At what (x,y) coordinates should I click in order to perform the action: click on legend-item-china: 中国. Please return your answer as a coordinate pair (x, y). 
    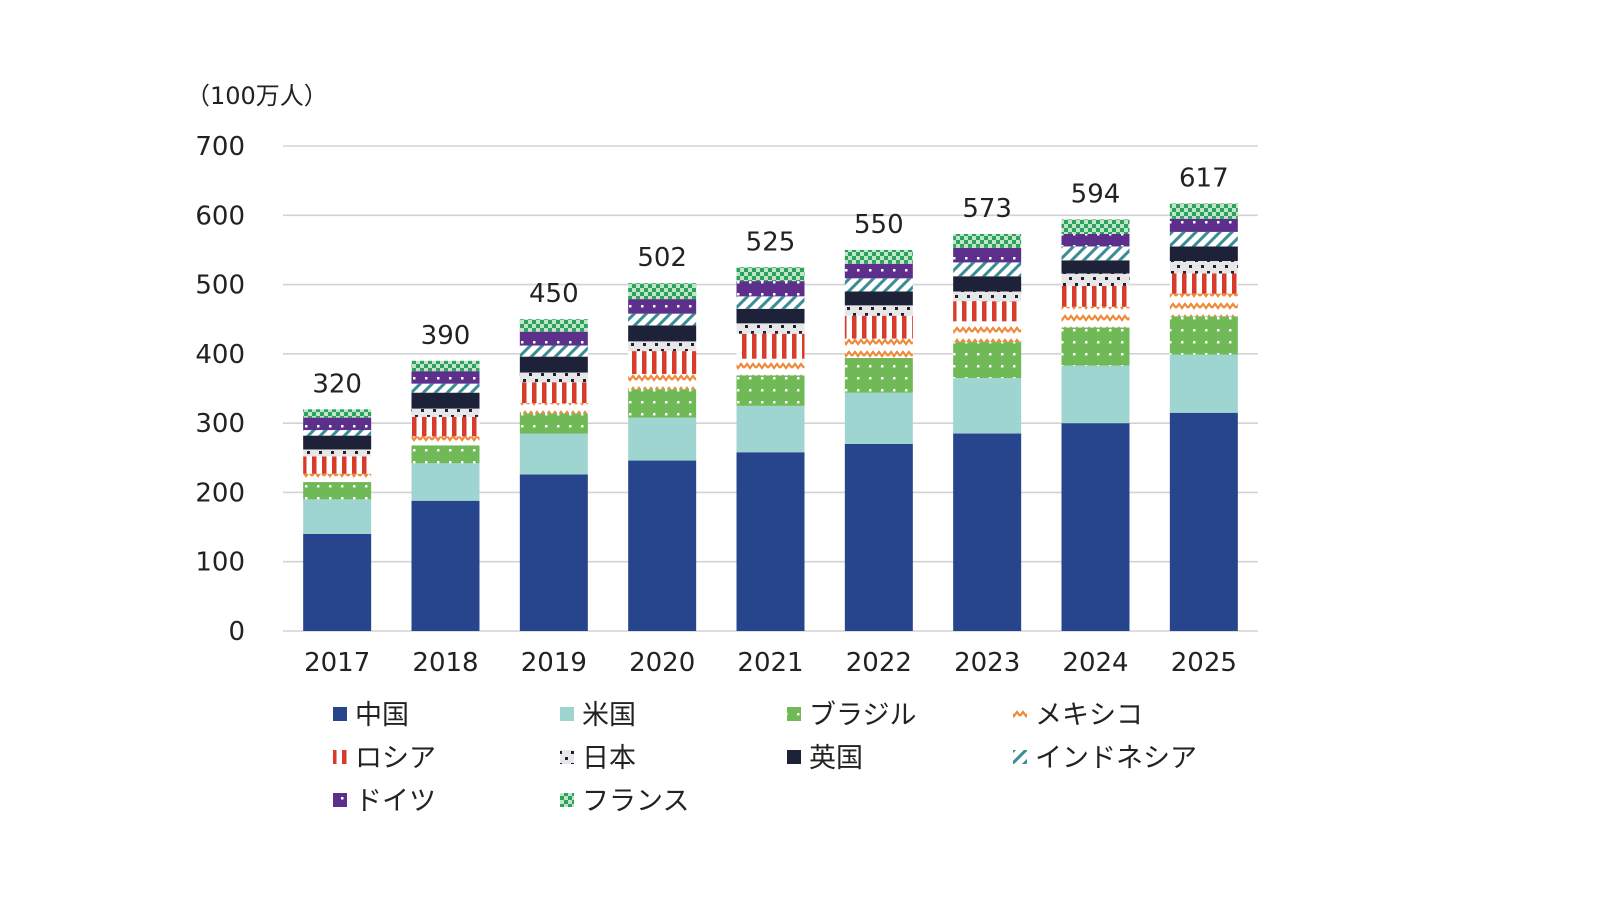
    Looking at the image, I should click on (371, 715).